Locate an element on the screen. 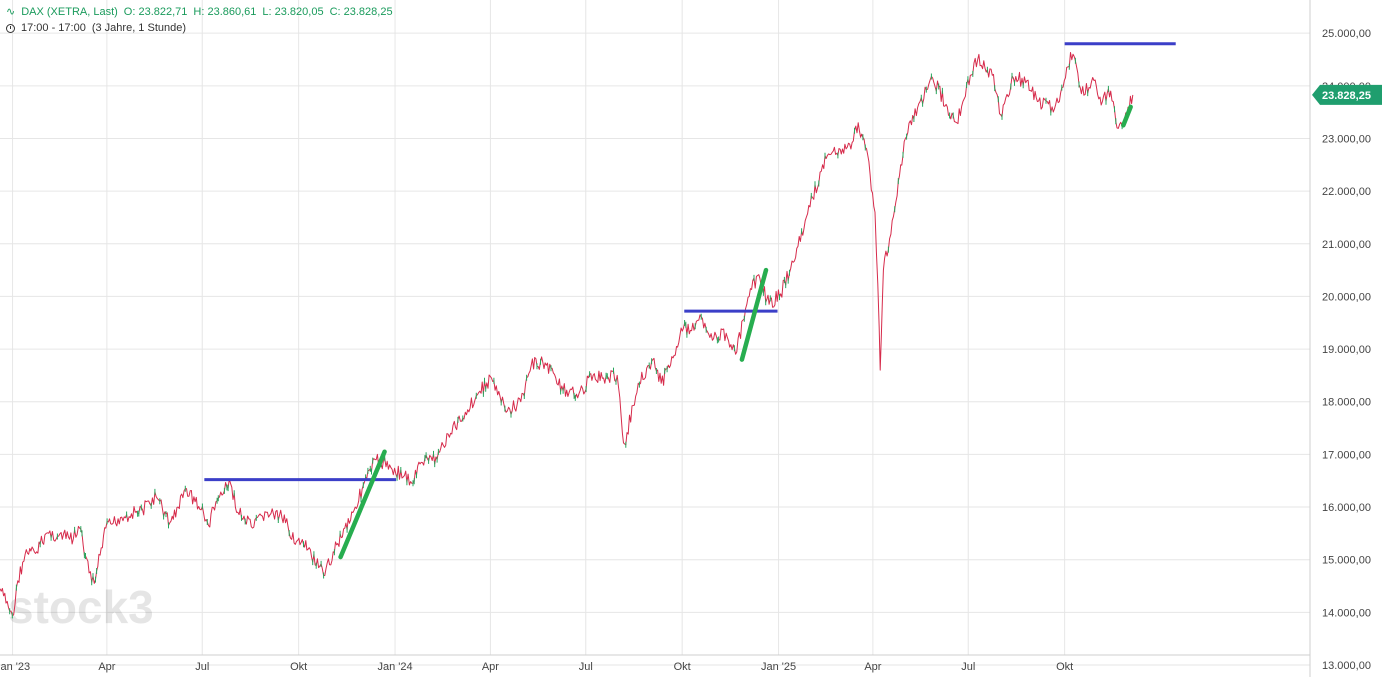 The width and height of the screenshot is (1382, 682). x-tick-label: Jan '25 is located at coordinates (778, 667).